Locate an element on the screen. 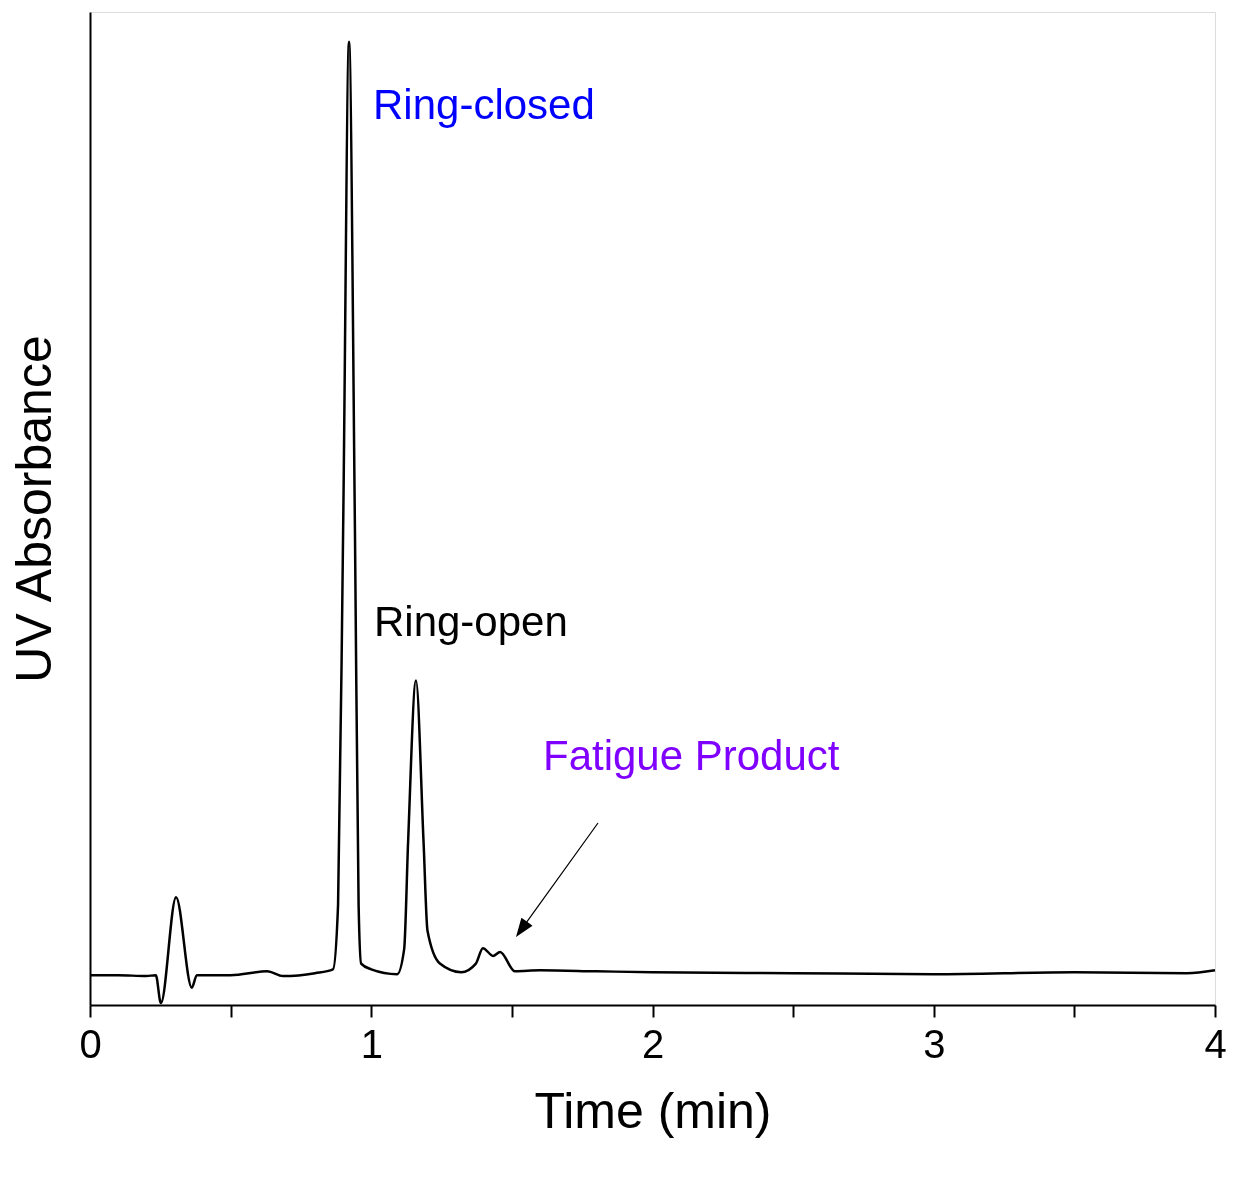 The height and width of the screenshot is (1197, 1247). annotation: Ring-closed is located at coordinates (484, 104).